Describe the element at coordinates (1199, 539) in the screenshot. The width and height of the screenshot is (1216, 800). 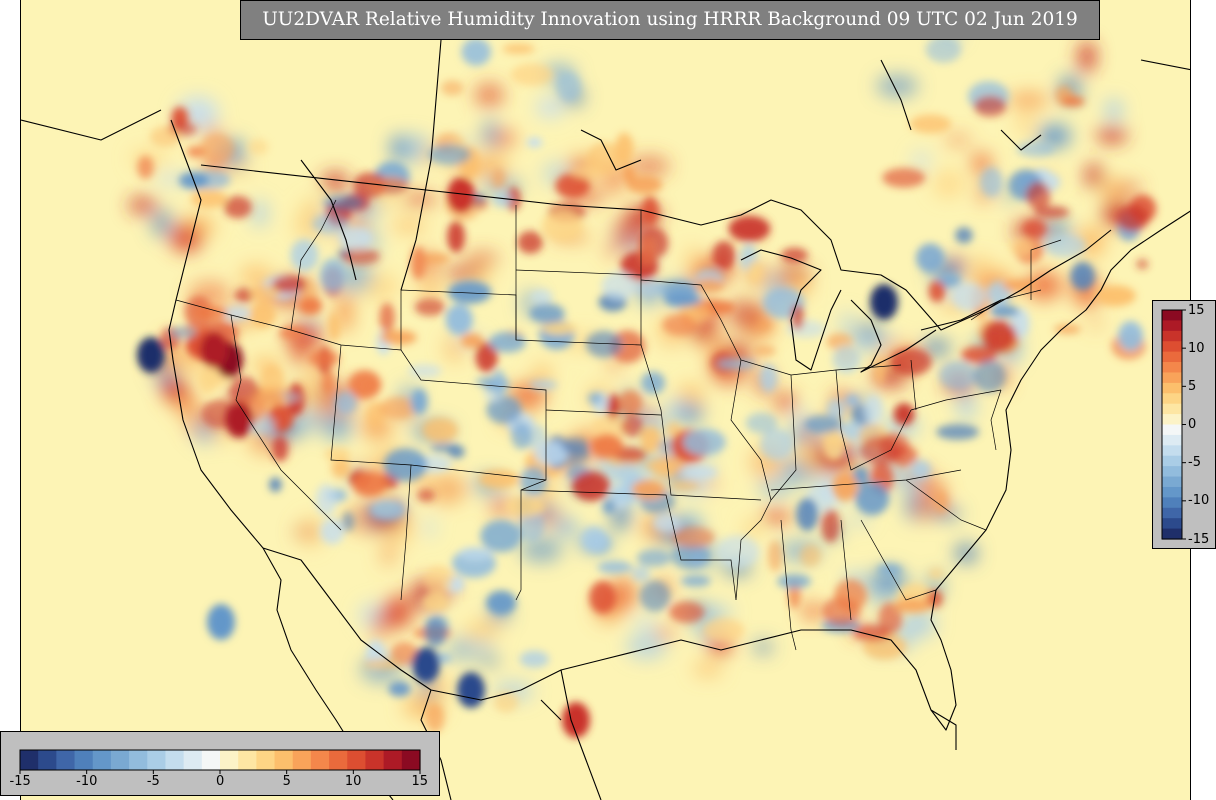
I see `colorbar-tick-label: -15` at that location.